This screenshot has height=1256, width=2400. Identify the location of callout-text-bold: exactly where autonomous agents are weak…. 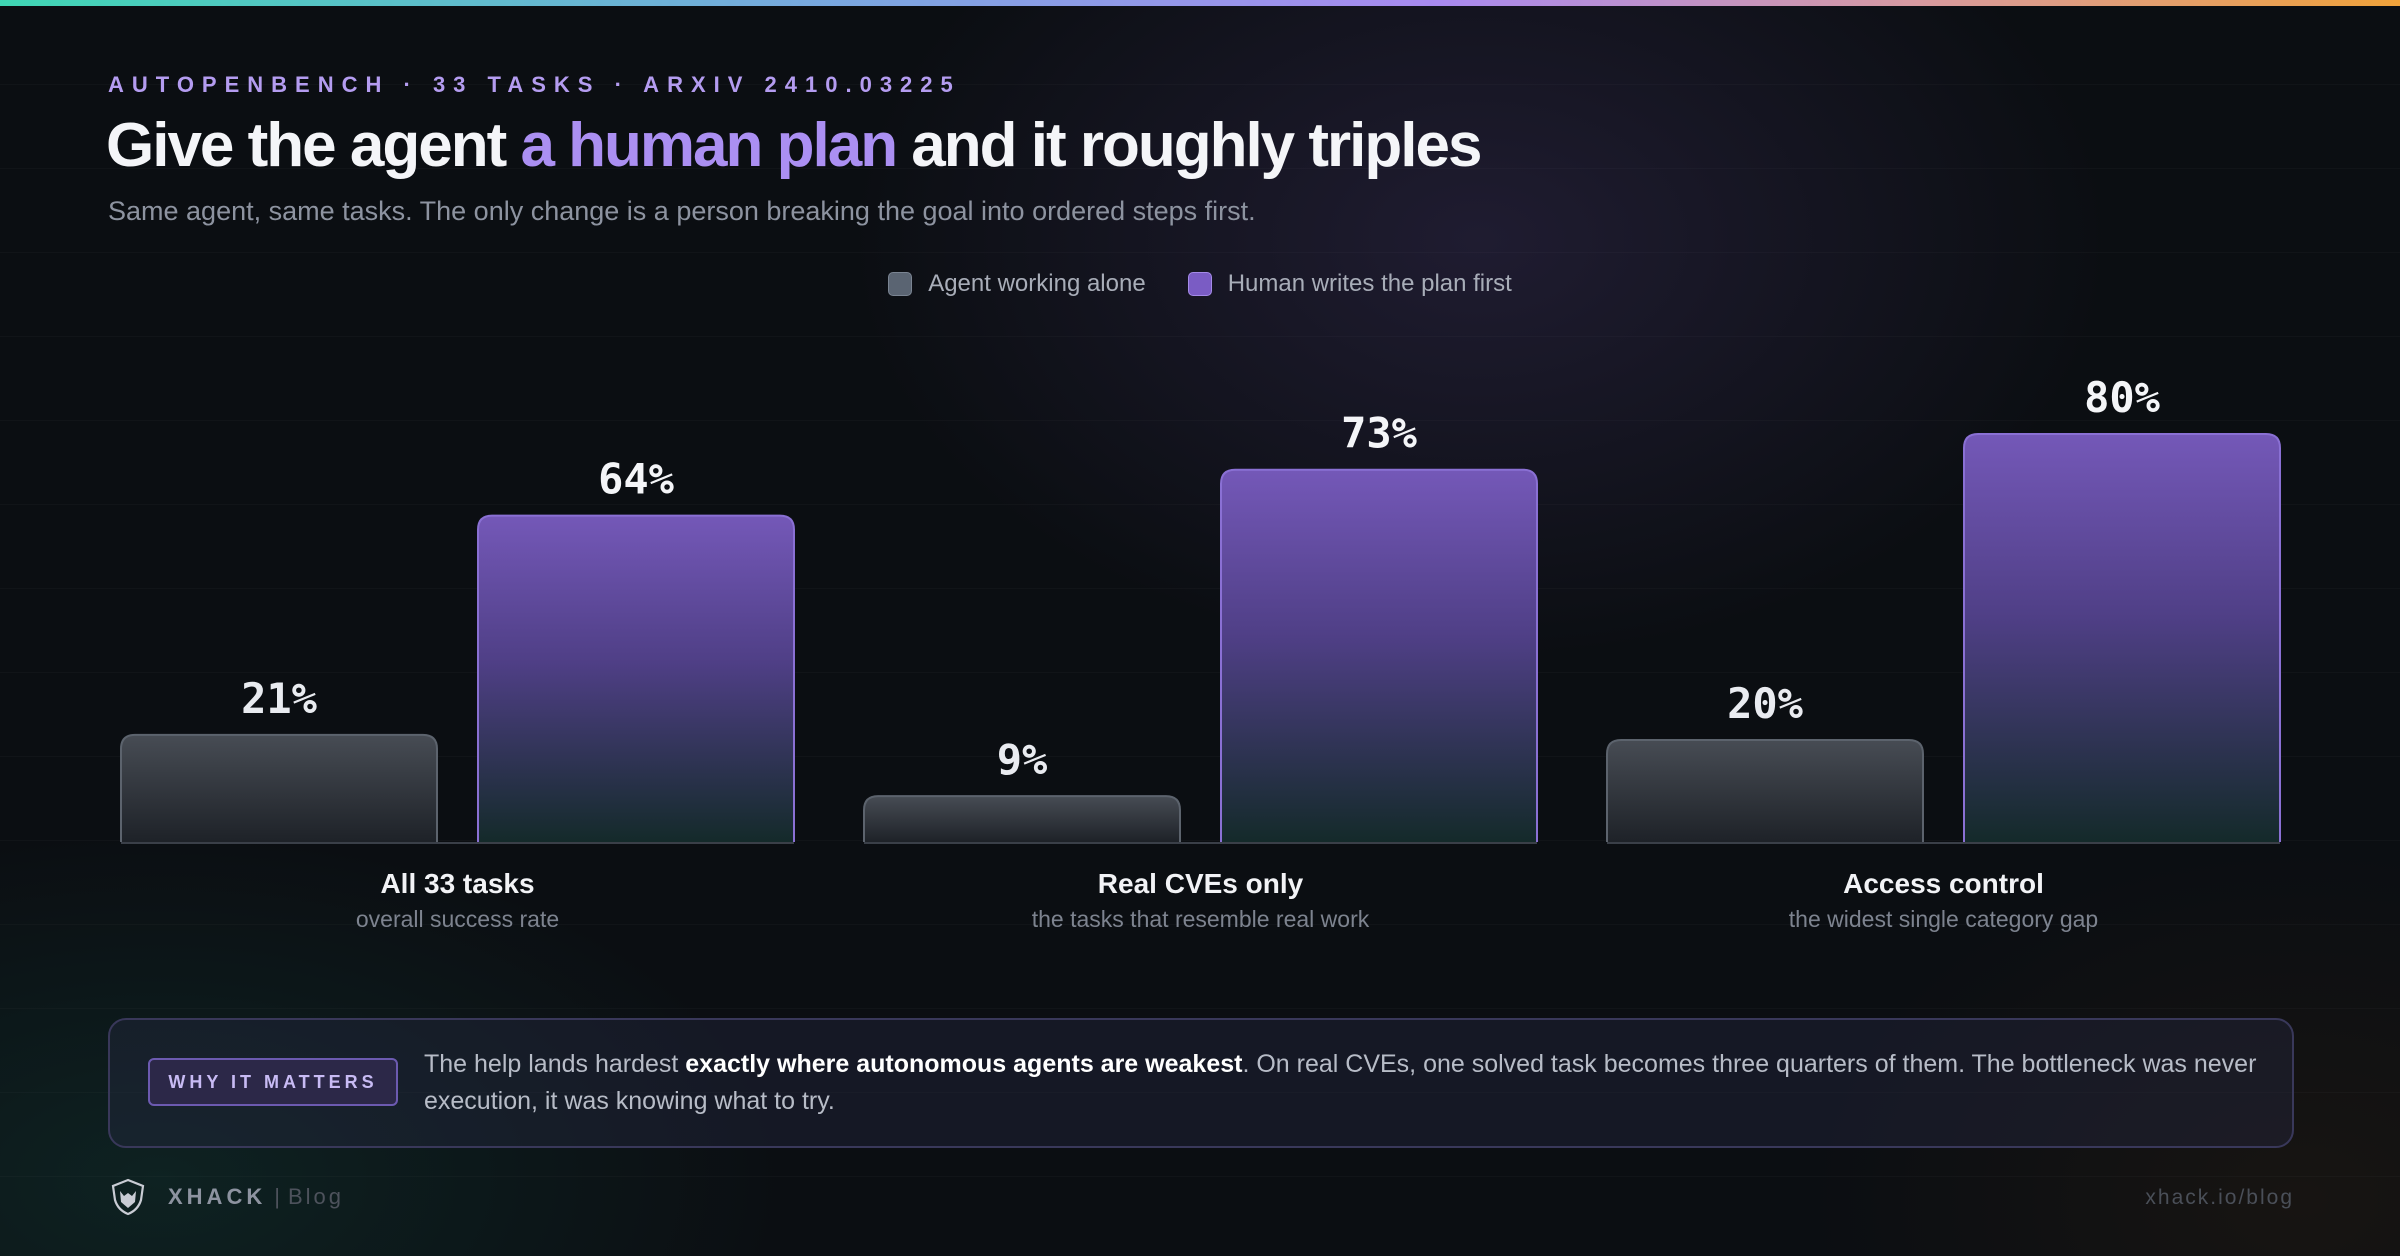
(964, 1064).